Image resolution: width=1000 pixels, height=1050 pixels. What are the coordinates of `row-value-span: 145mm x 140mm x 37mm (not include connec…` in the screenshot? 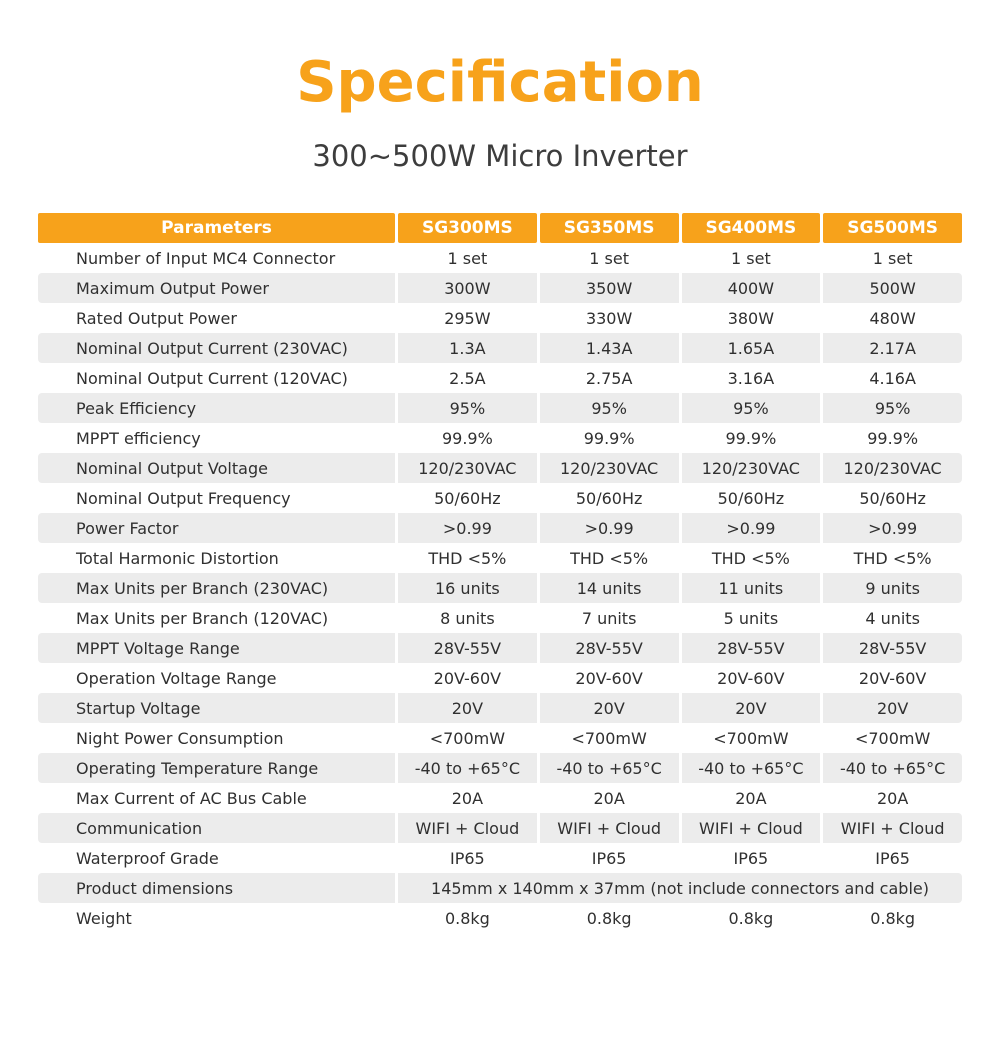 It's located at (680, 888).